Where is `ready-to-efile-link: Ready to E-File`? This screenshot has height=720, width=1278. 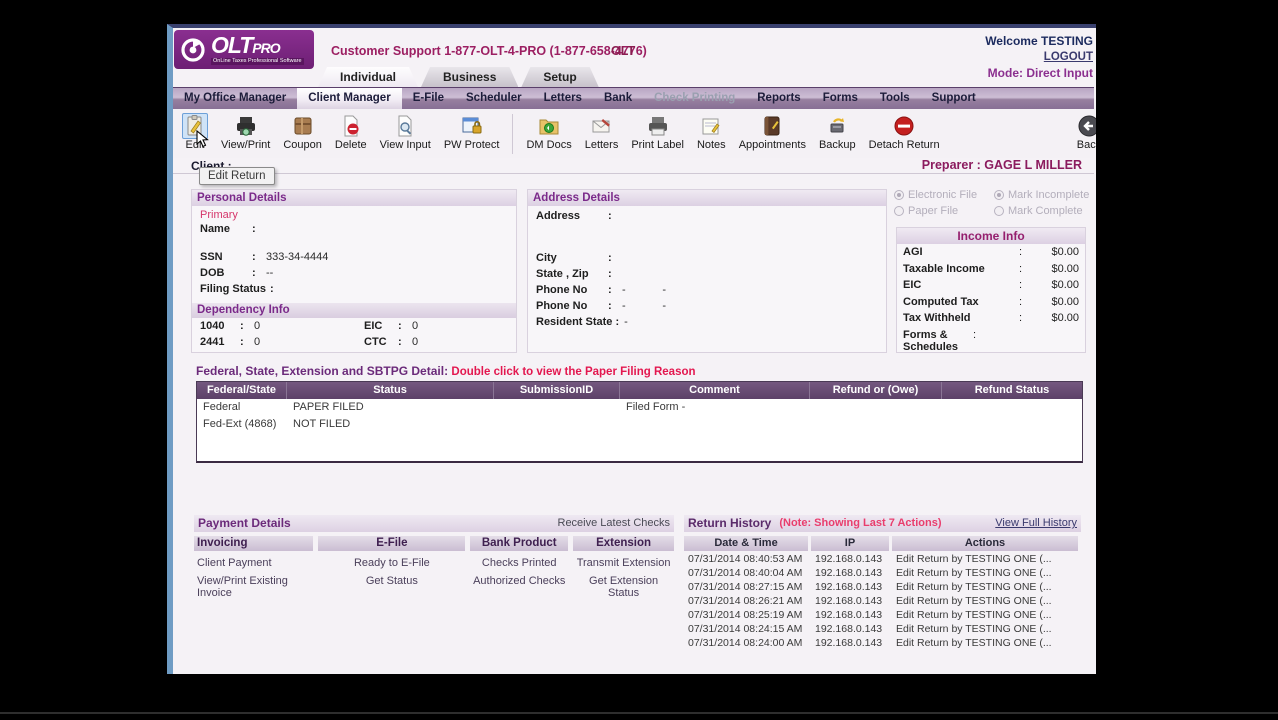 ready-to-efile-link: Ready to E-File is located at coordinates (391, 563).